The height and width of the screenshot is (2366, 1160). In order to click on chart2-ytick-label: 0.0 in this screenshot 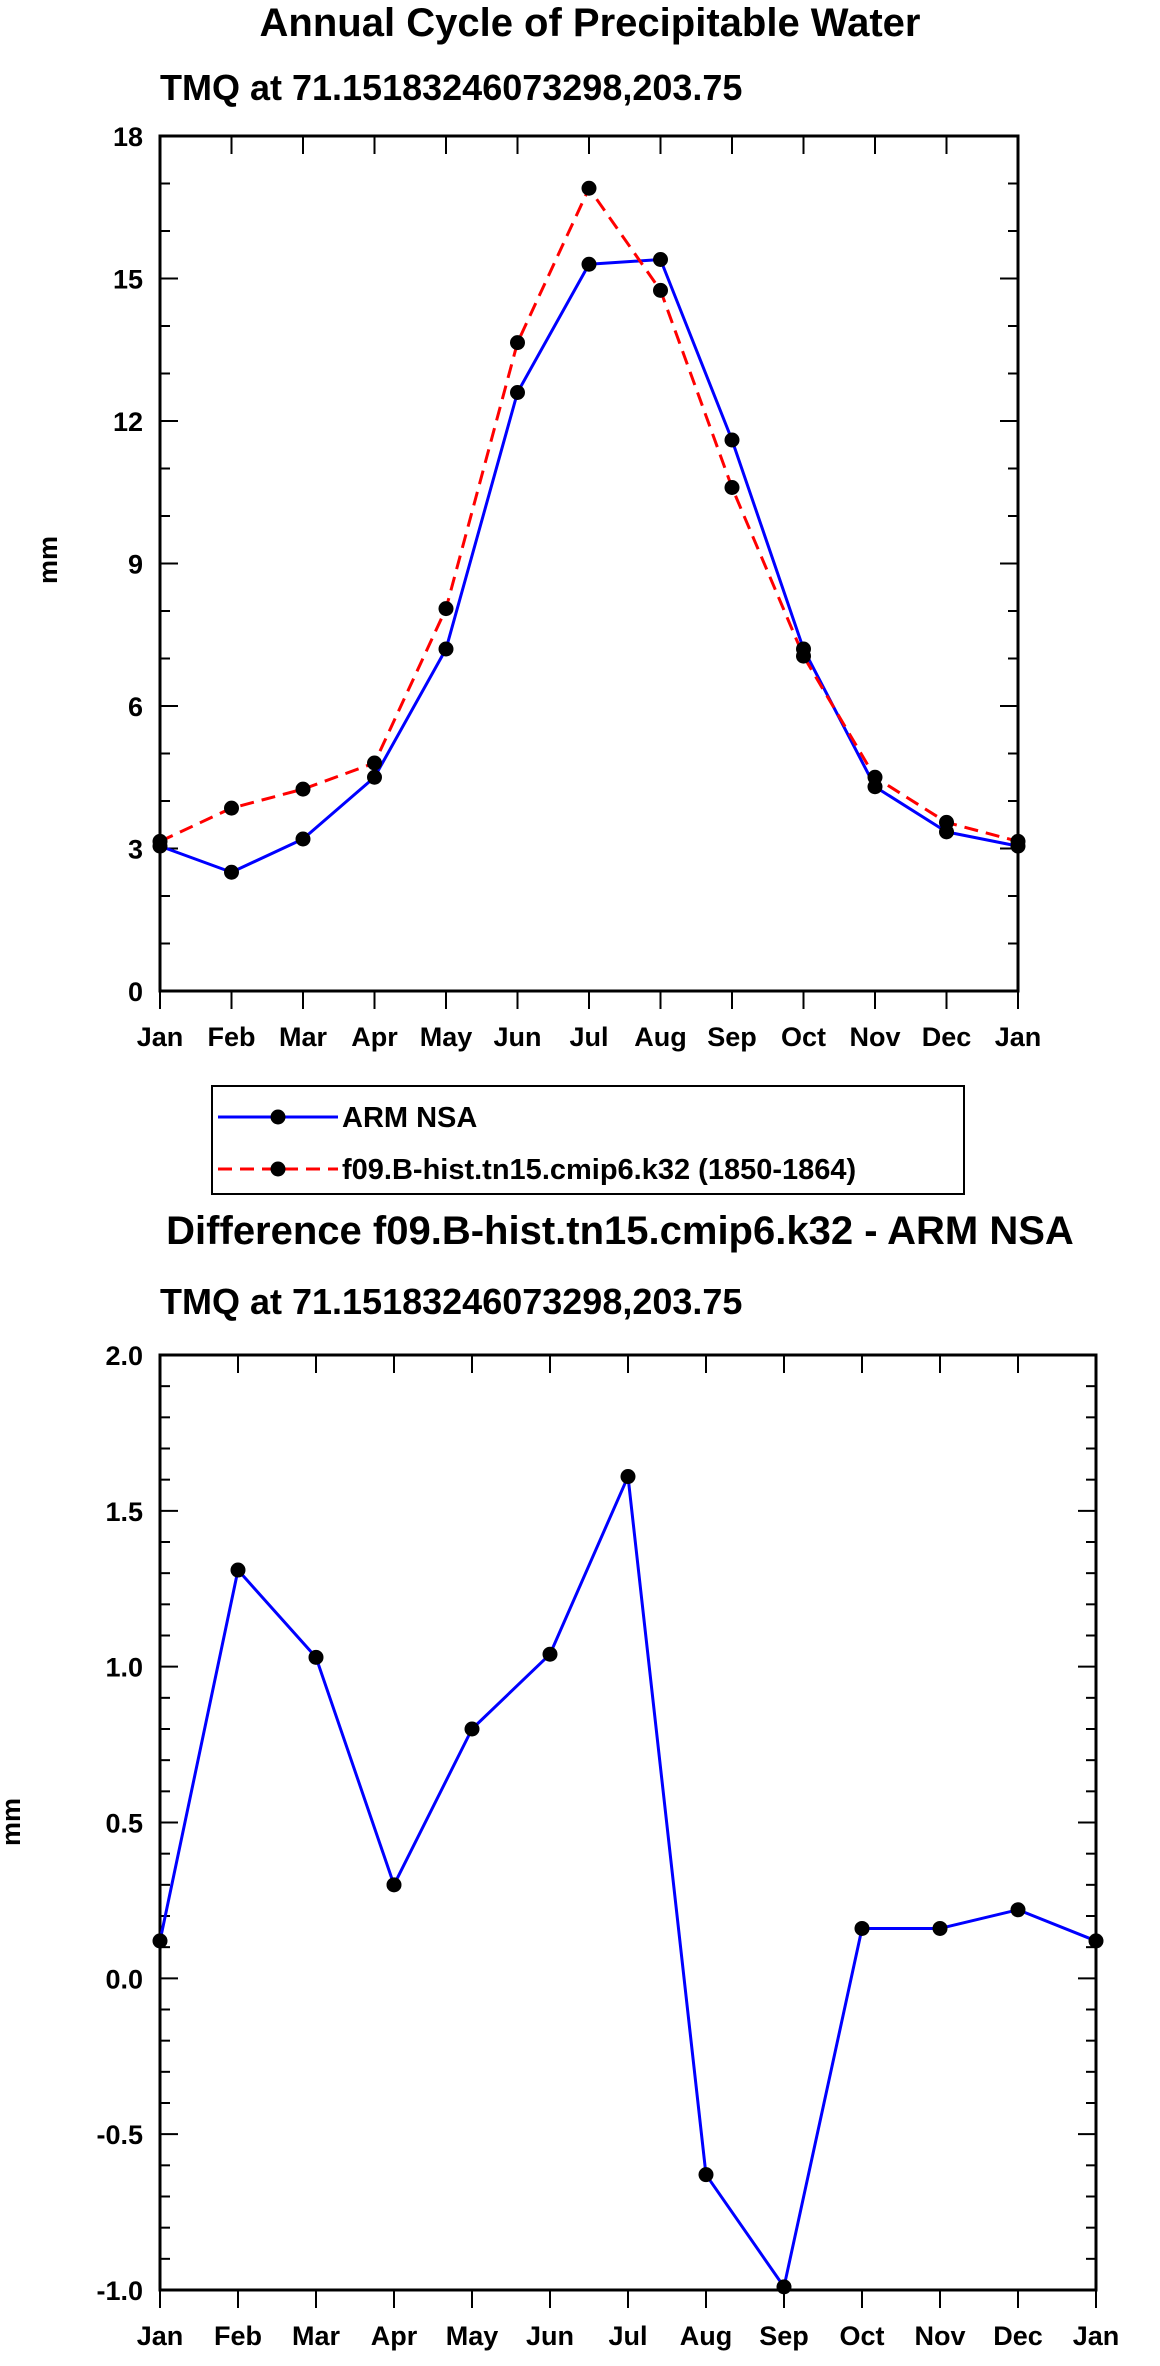, I will do `click(124, 1979)`.